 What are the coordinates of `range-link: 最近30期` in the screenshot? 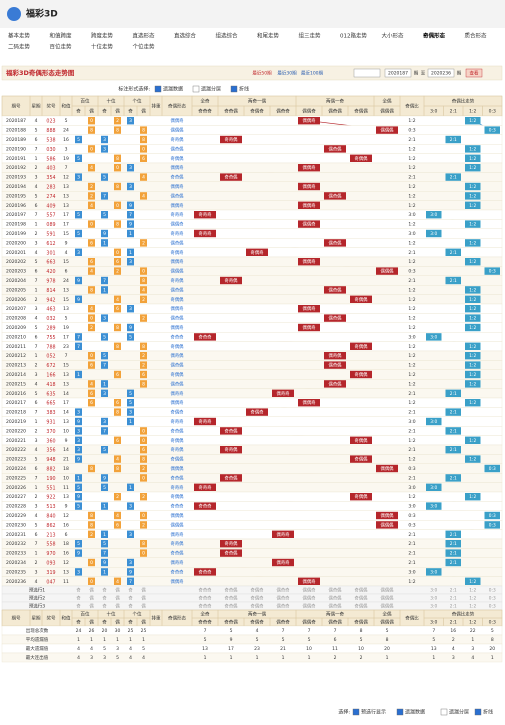 It's located at (287, 73).